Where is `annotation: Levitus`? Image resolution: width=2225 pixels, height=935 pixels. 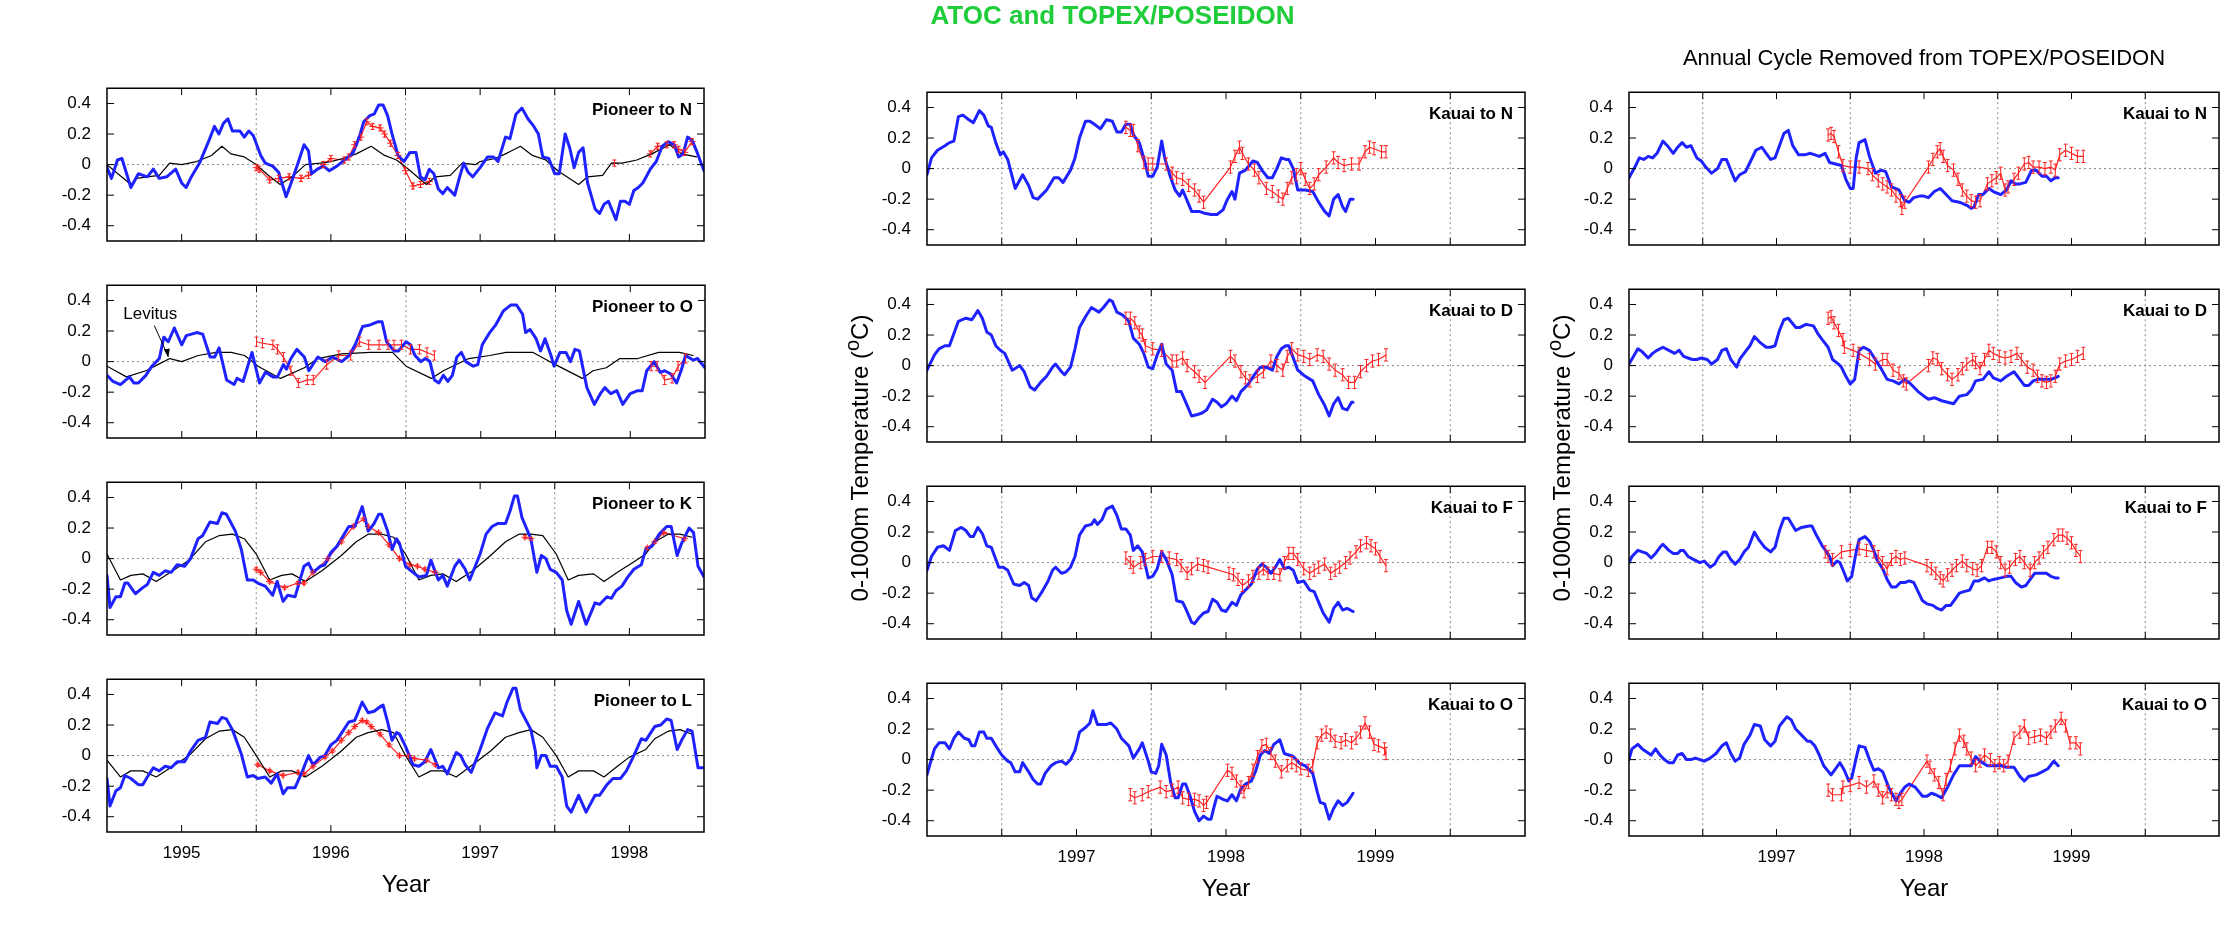
annotation: Levitus is located at coordinates (150, 314).